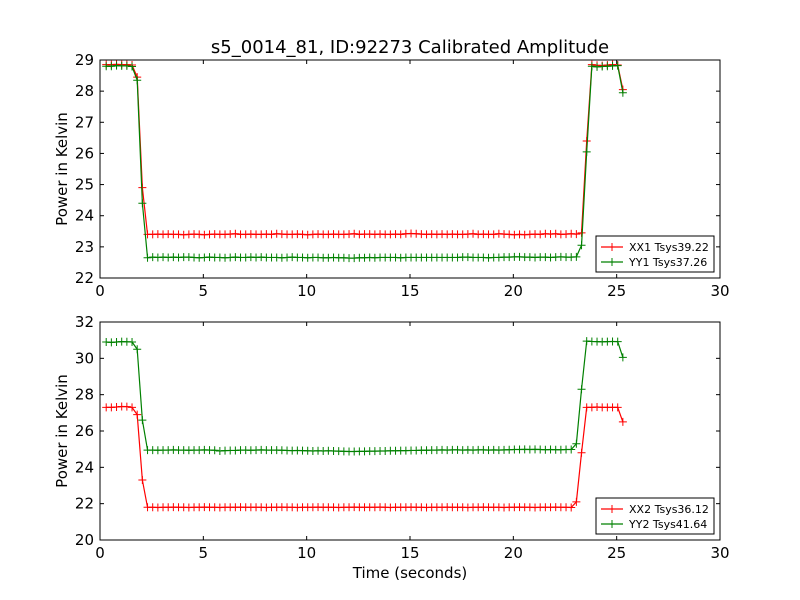 This screenshot has height=600, width=800. I want to click on x-axis-label: Time (seconds), so click(410, 573).